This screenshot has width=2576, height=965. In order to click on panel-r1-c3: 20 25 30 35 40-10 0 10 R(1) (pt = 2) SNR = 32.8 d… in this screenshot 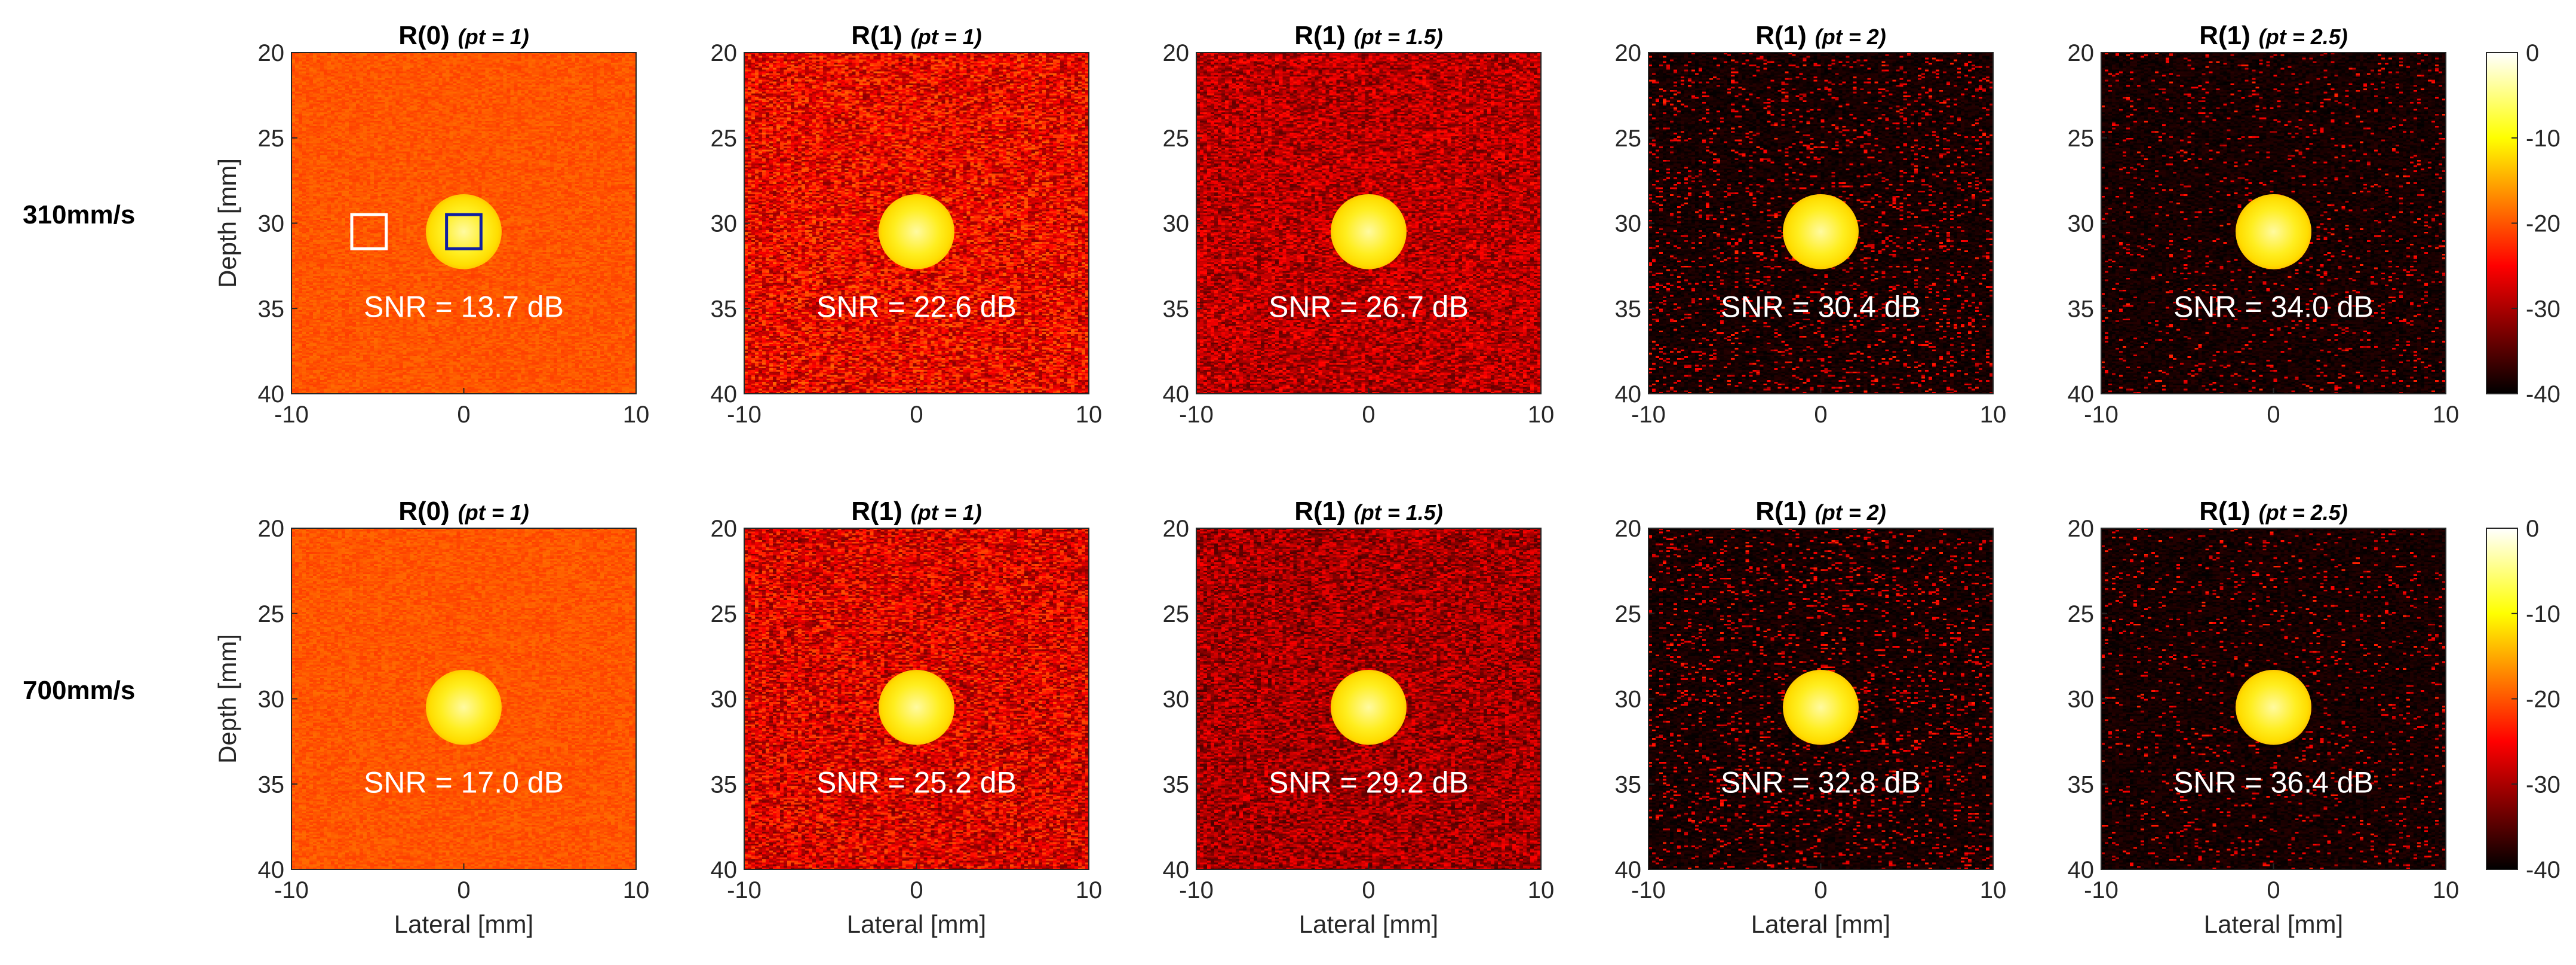, I will do `click(1811, 717)`.